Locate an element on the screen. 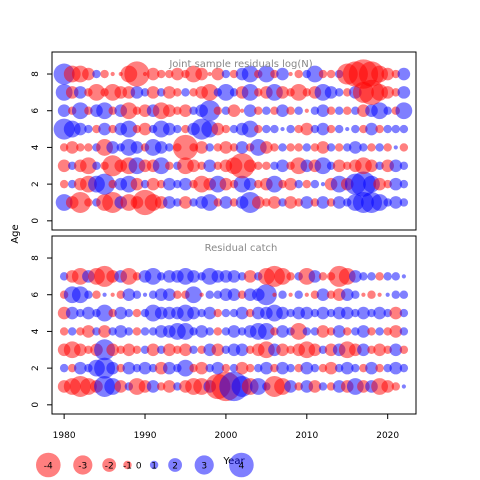 Image resolution: width=480 pixels, height=480 pixels. bubble-age-1-year-2007 is located at coordinates (282, 202).